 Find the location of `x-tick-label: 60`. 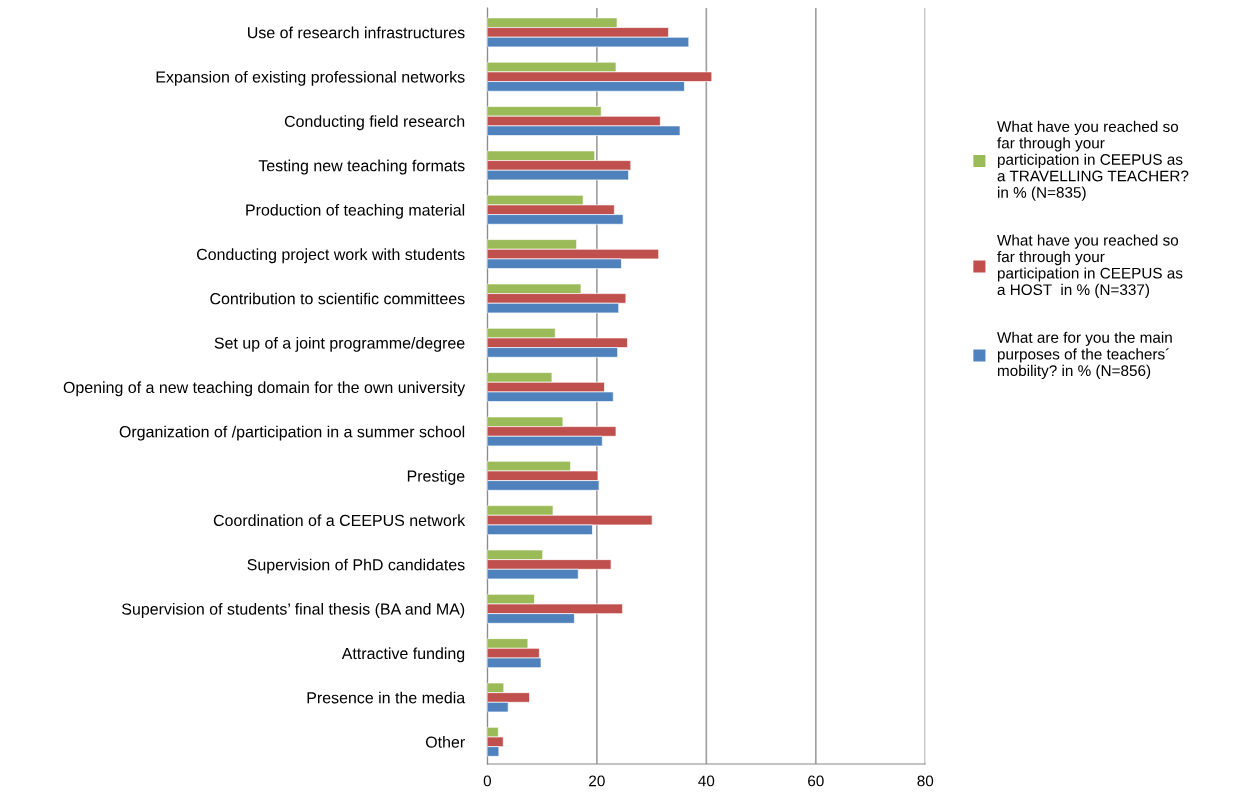

x-tick-label: 60 is located at coordinates (816, 781).